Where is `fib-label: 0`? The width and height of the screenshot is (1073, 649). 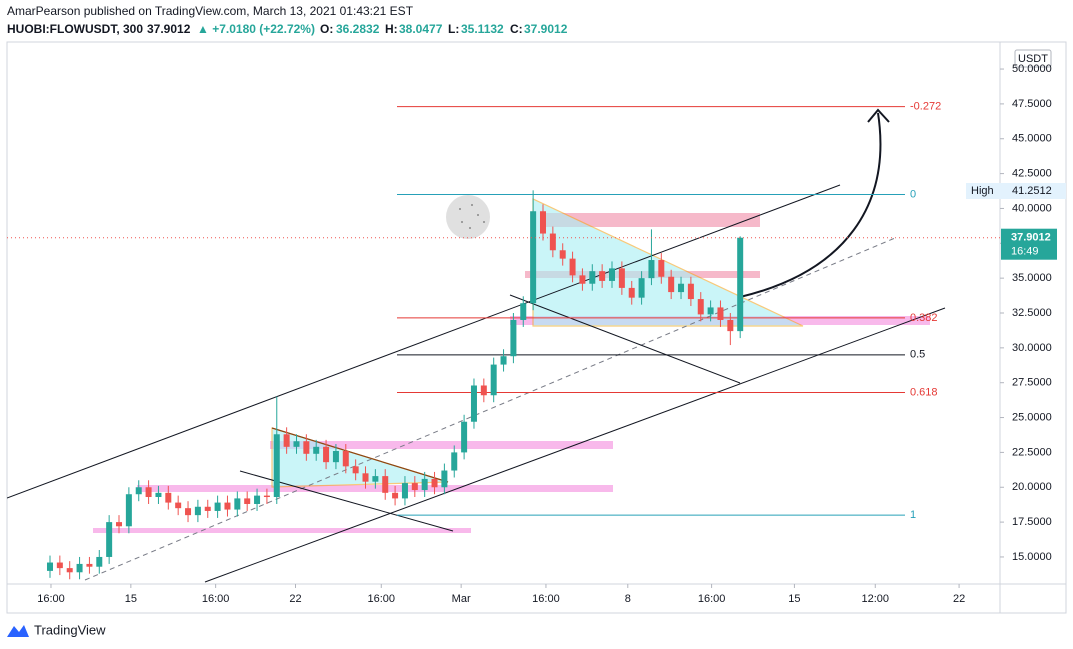
fib-label: 0 is located at coordinates (913, 194).